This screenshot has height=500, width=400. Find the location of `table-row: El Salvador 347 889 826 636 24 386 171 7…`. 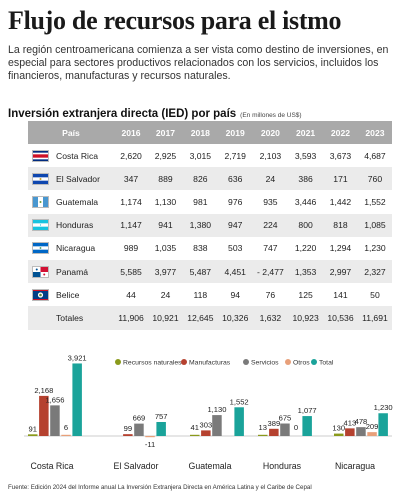

table-row: El Salvador 347 889 826 636 24 386 171 7… is located at coordinates (210, 179).